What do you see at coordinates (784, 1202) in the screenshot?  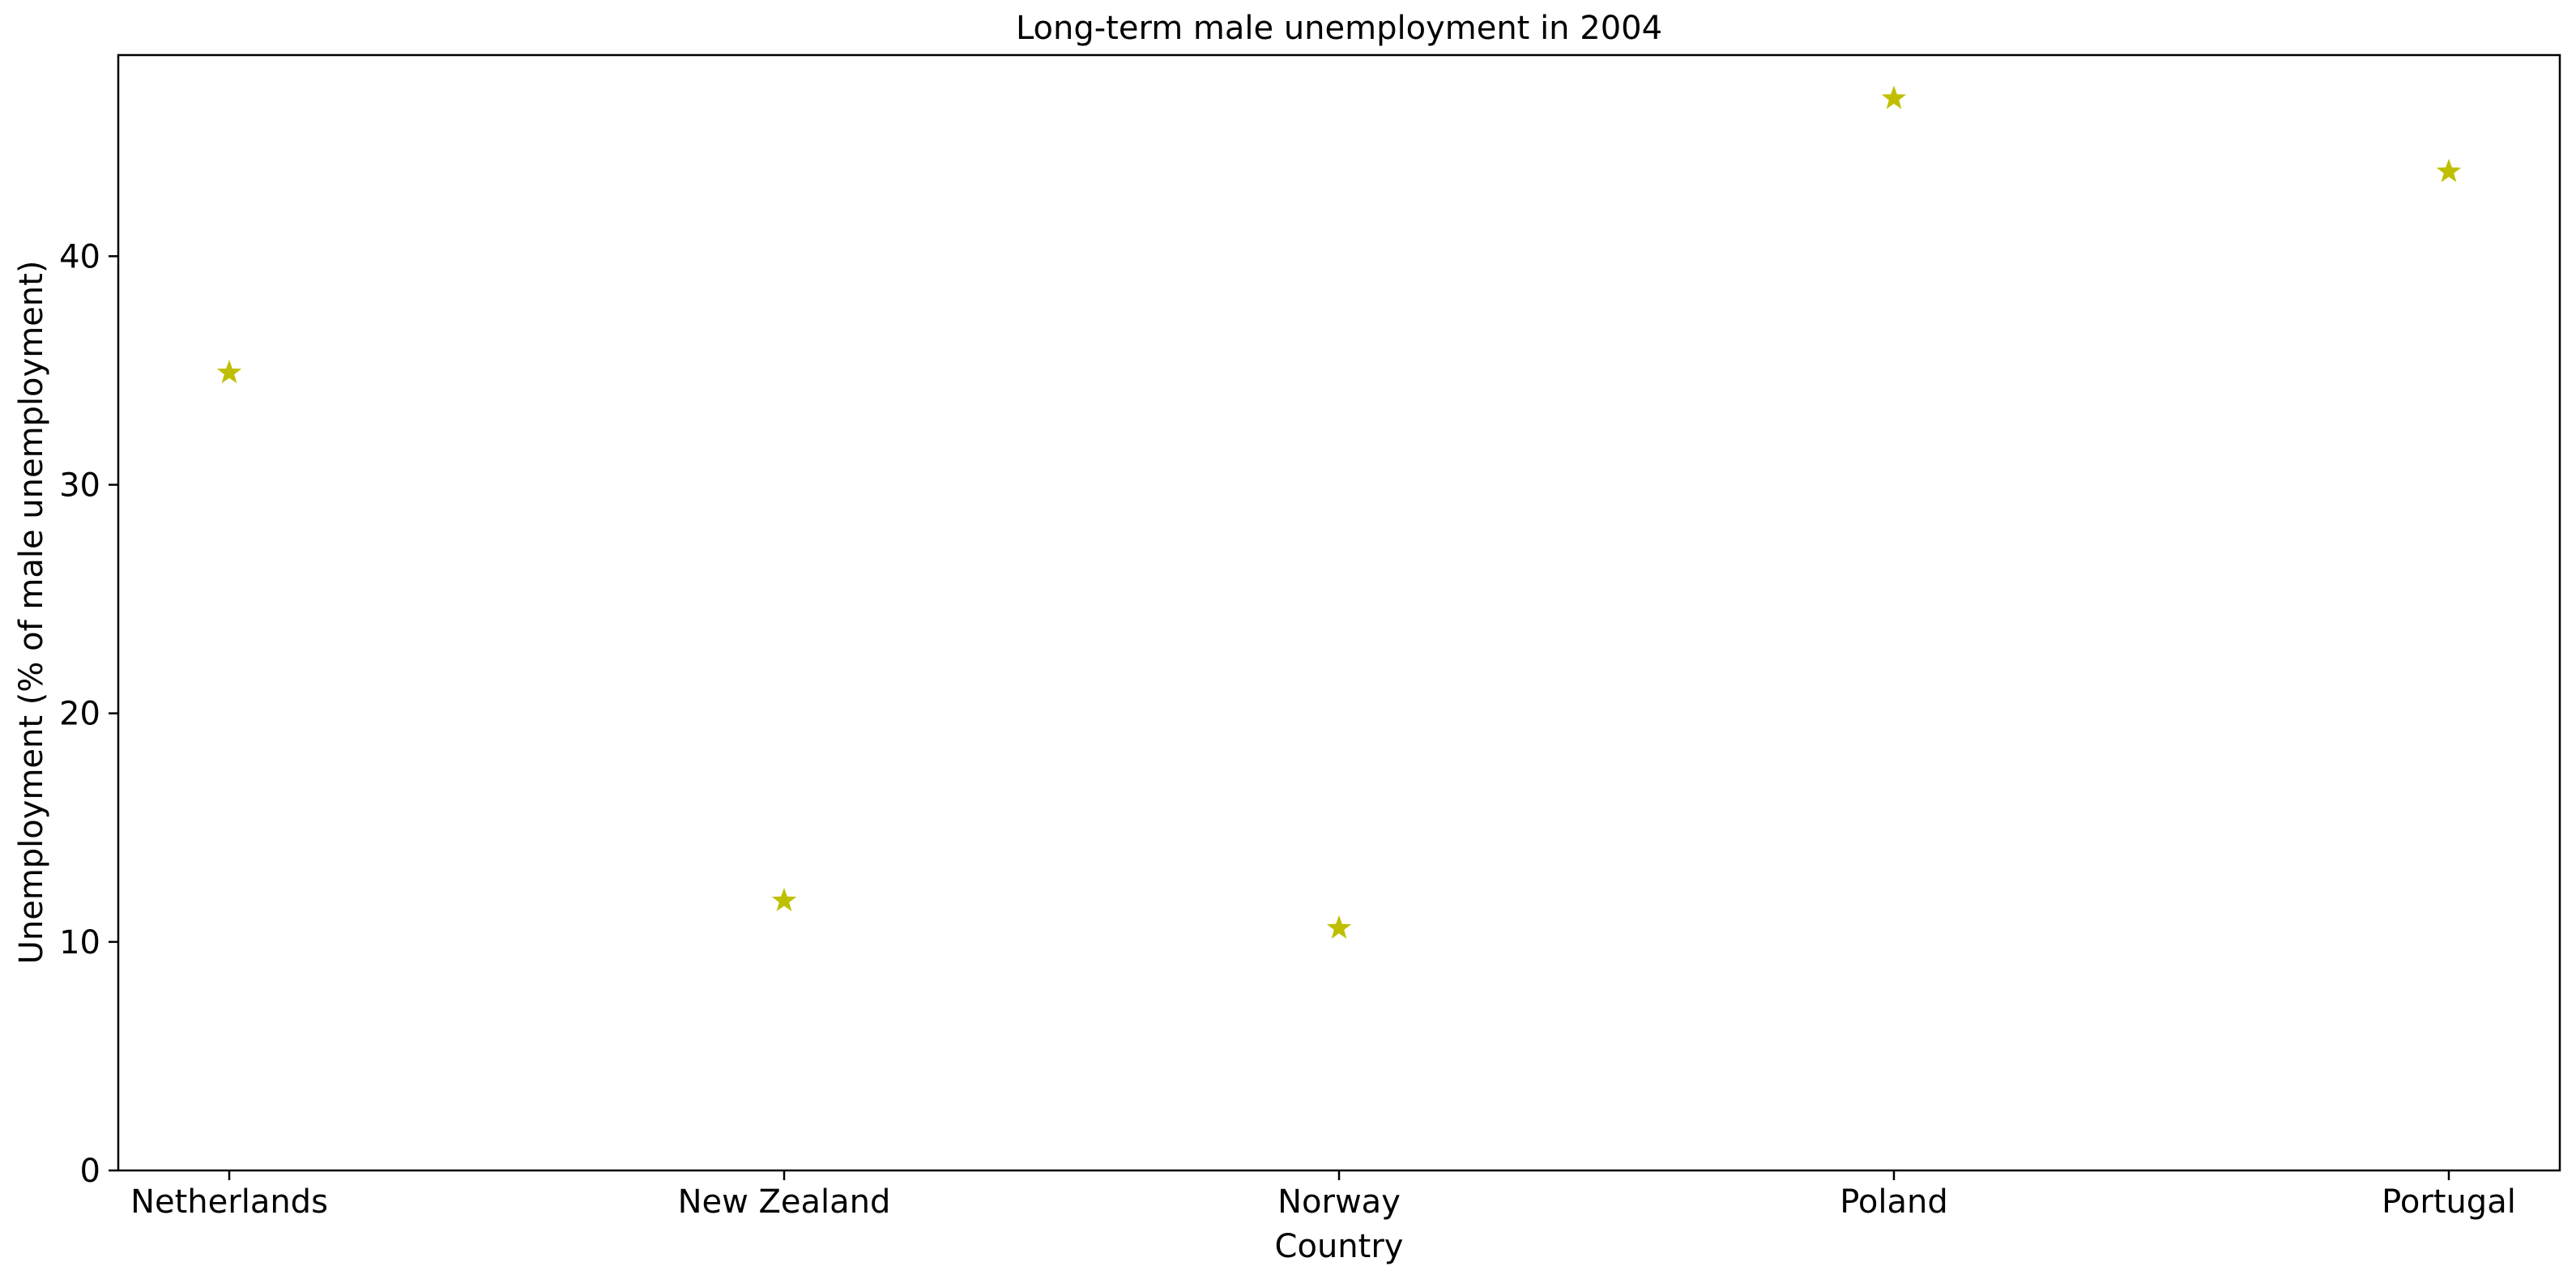 I see `x-tick-label: New Zealand` at bounding box center [784, 1202].